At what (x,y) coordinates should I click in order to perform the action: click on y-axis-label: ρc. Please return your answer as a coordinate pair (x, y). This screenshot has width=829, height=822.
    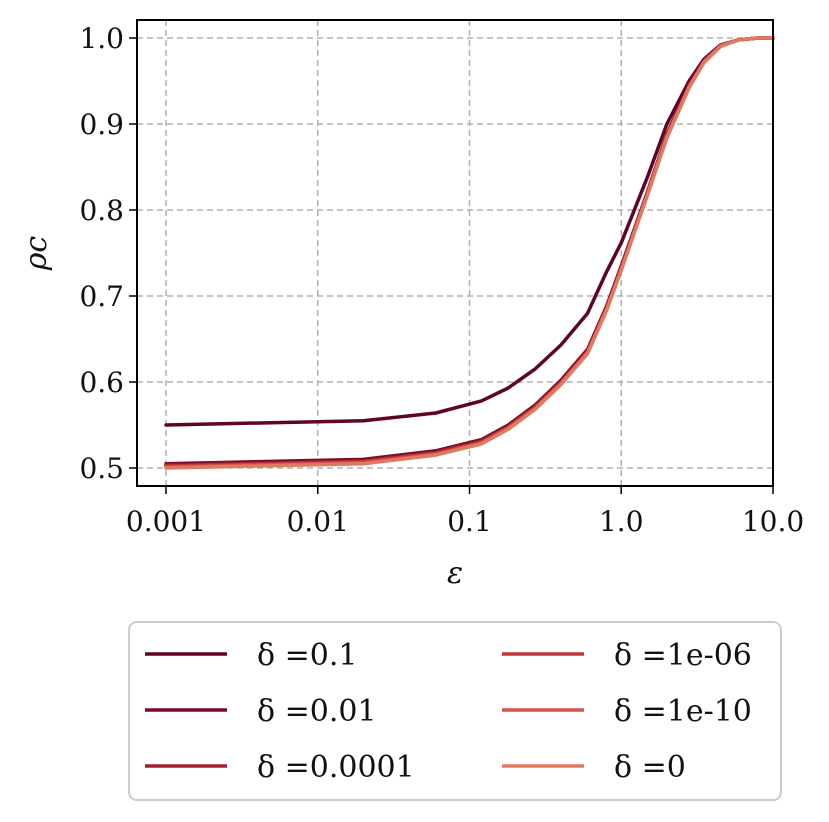
    Looking at the image, I should click on (36, 254).